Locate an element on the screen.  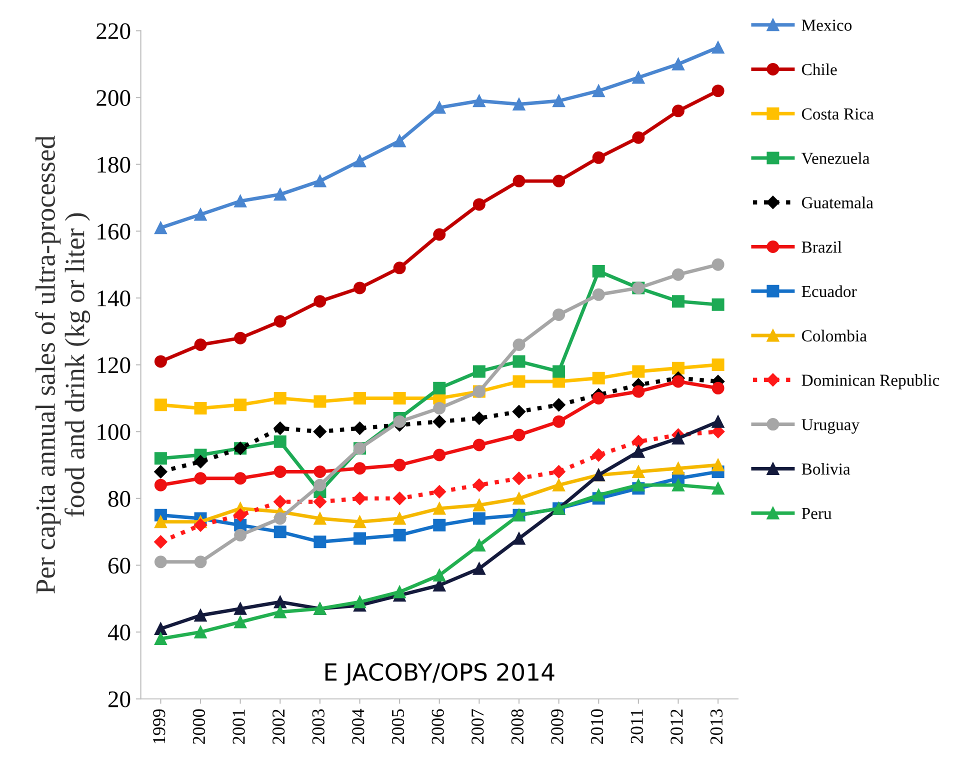
y-tick-label: 20 is located at coordinates (119, 699).